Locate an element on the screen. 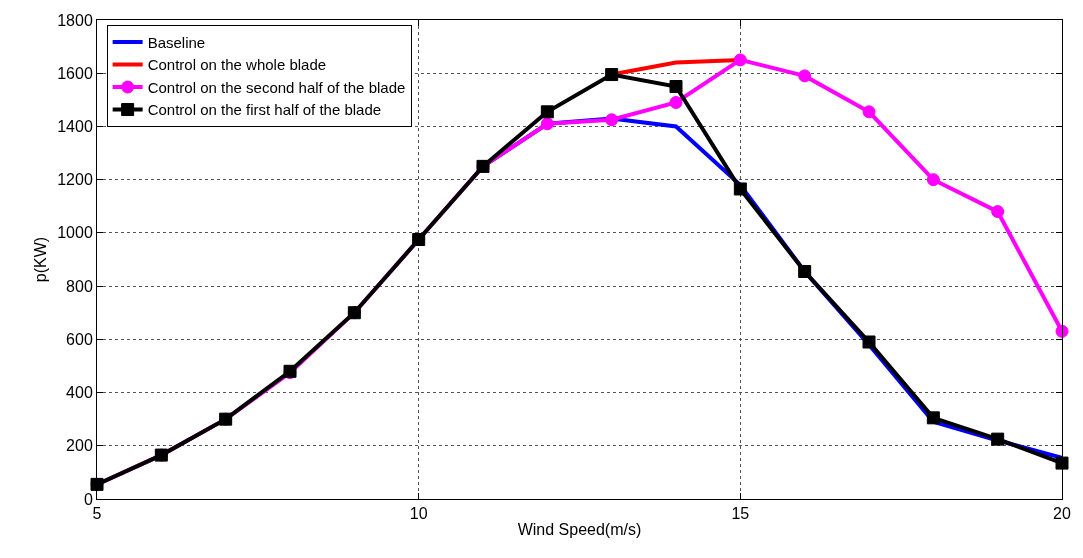 Image resolution: width=1083 pixels, height=558 pixels. legend-label: Control on the whole blade is located at coordinates (237, 65).